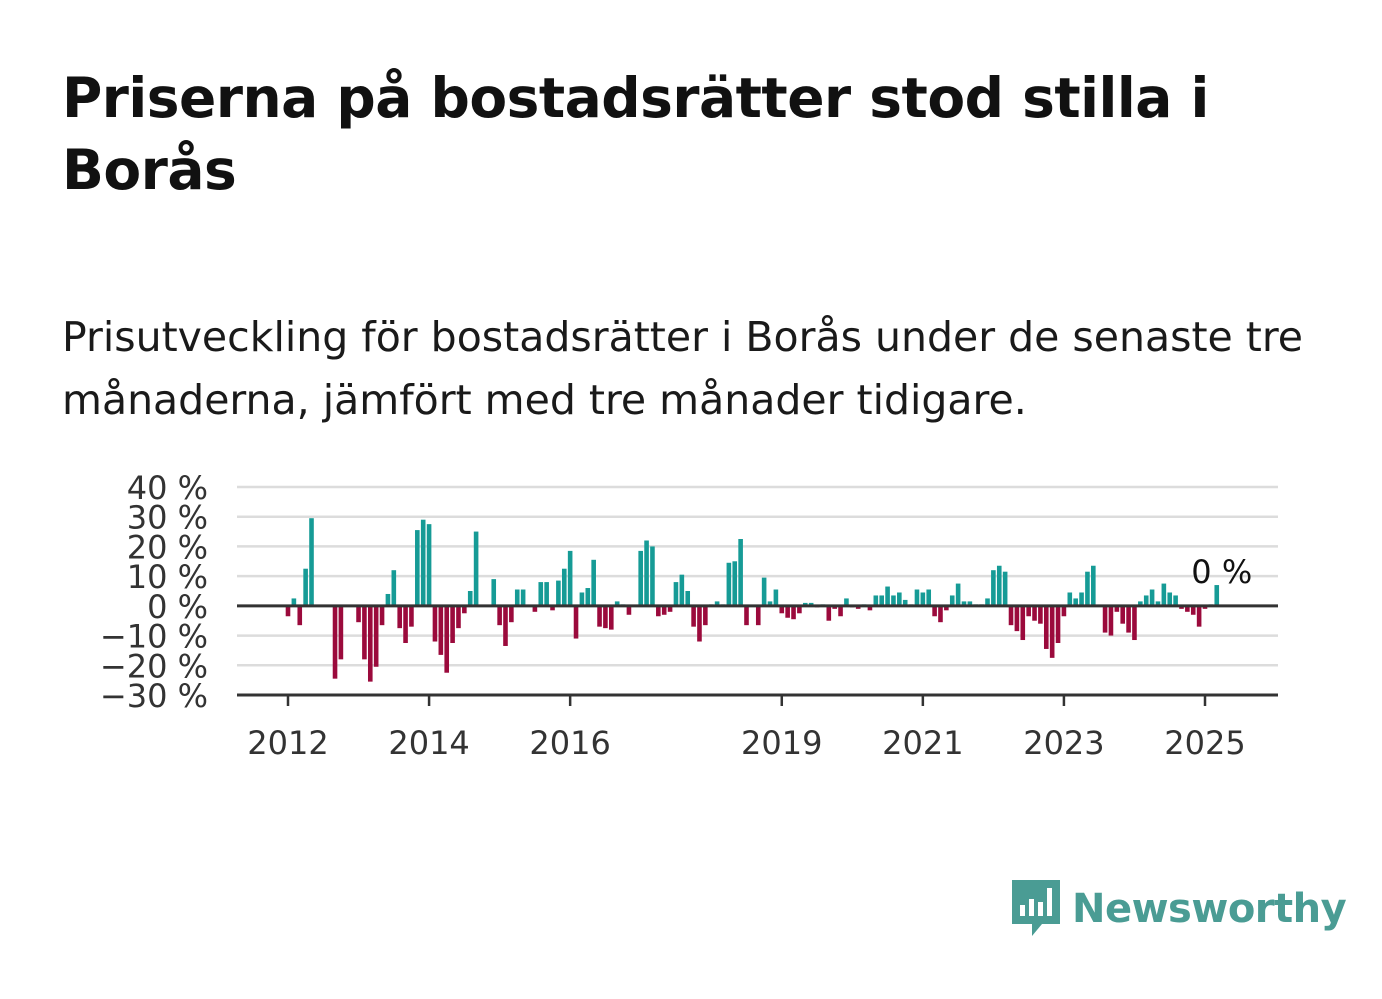  I want to click on x-tick-label: 2021, so click(922, 743).